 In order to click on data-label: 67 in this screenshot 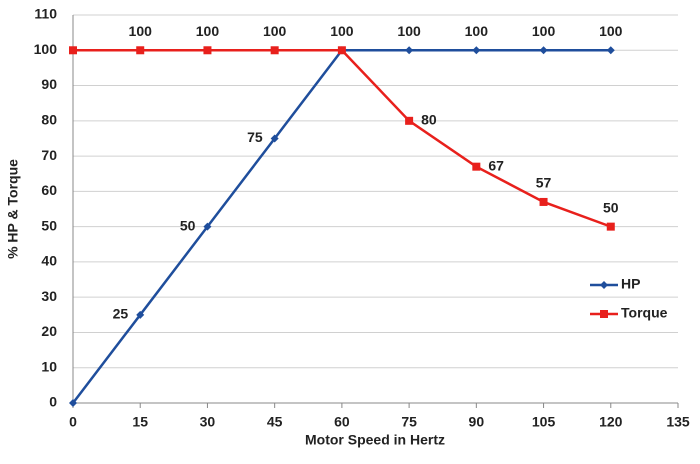, I will do `click(496, 165)`.